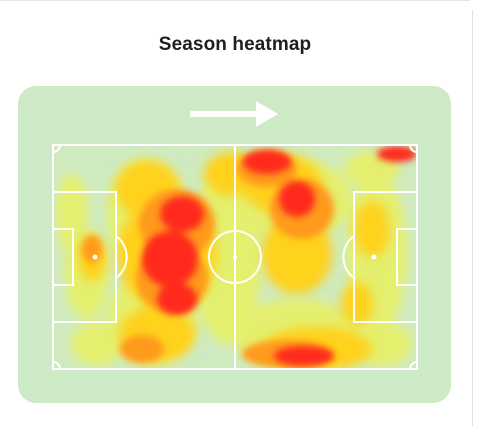  I want to click on panel-divider, so click(472, 218).